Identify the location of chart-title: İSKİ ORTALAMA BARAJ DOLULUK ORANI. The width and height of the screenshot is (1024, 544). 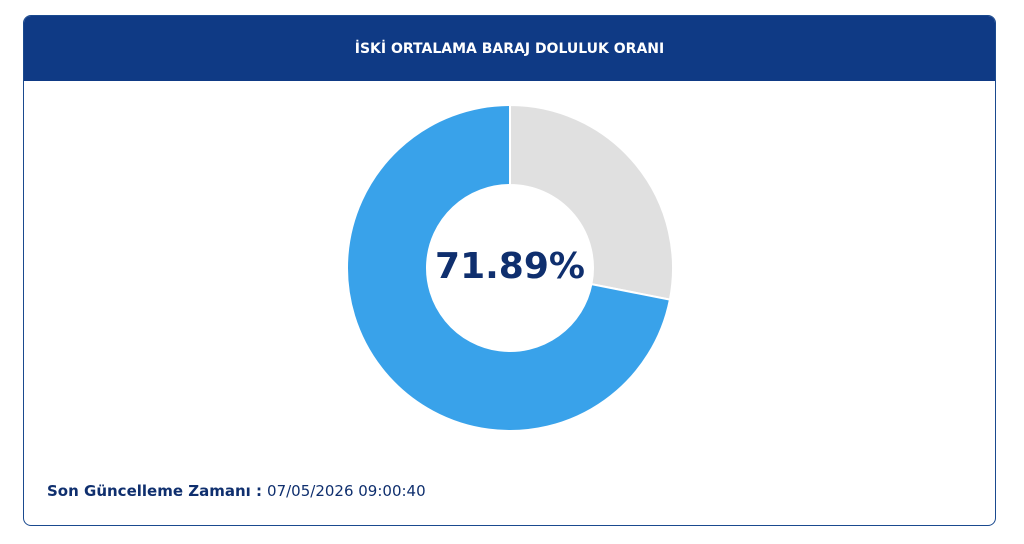
(509, 48).